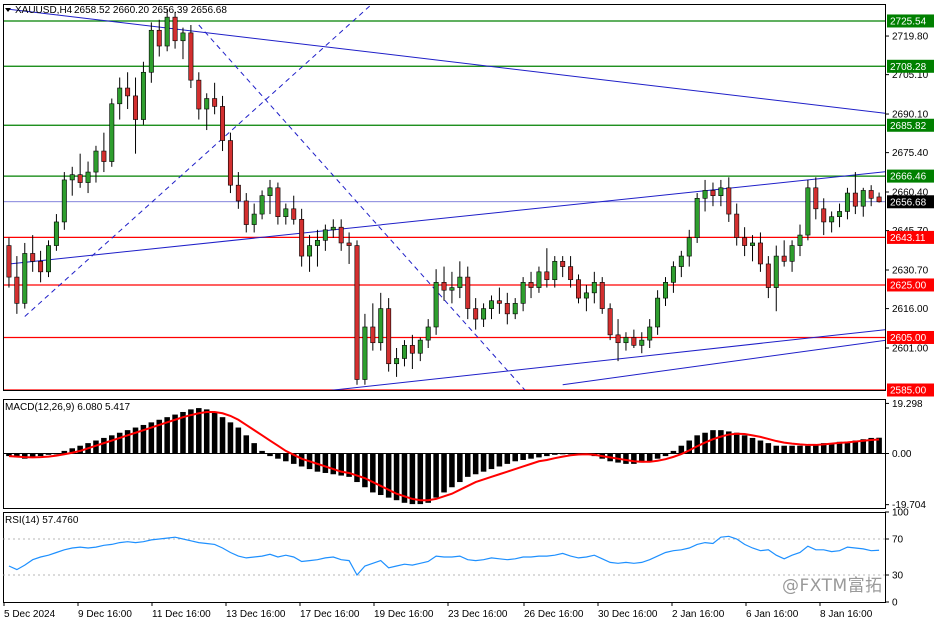  What do you see at coordinates (8, 10) in the screenshot?
I see `chart-menu-triangle-icon` at bounding box center [8, 10].